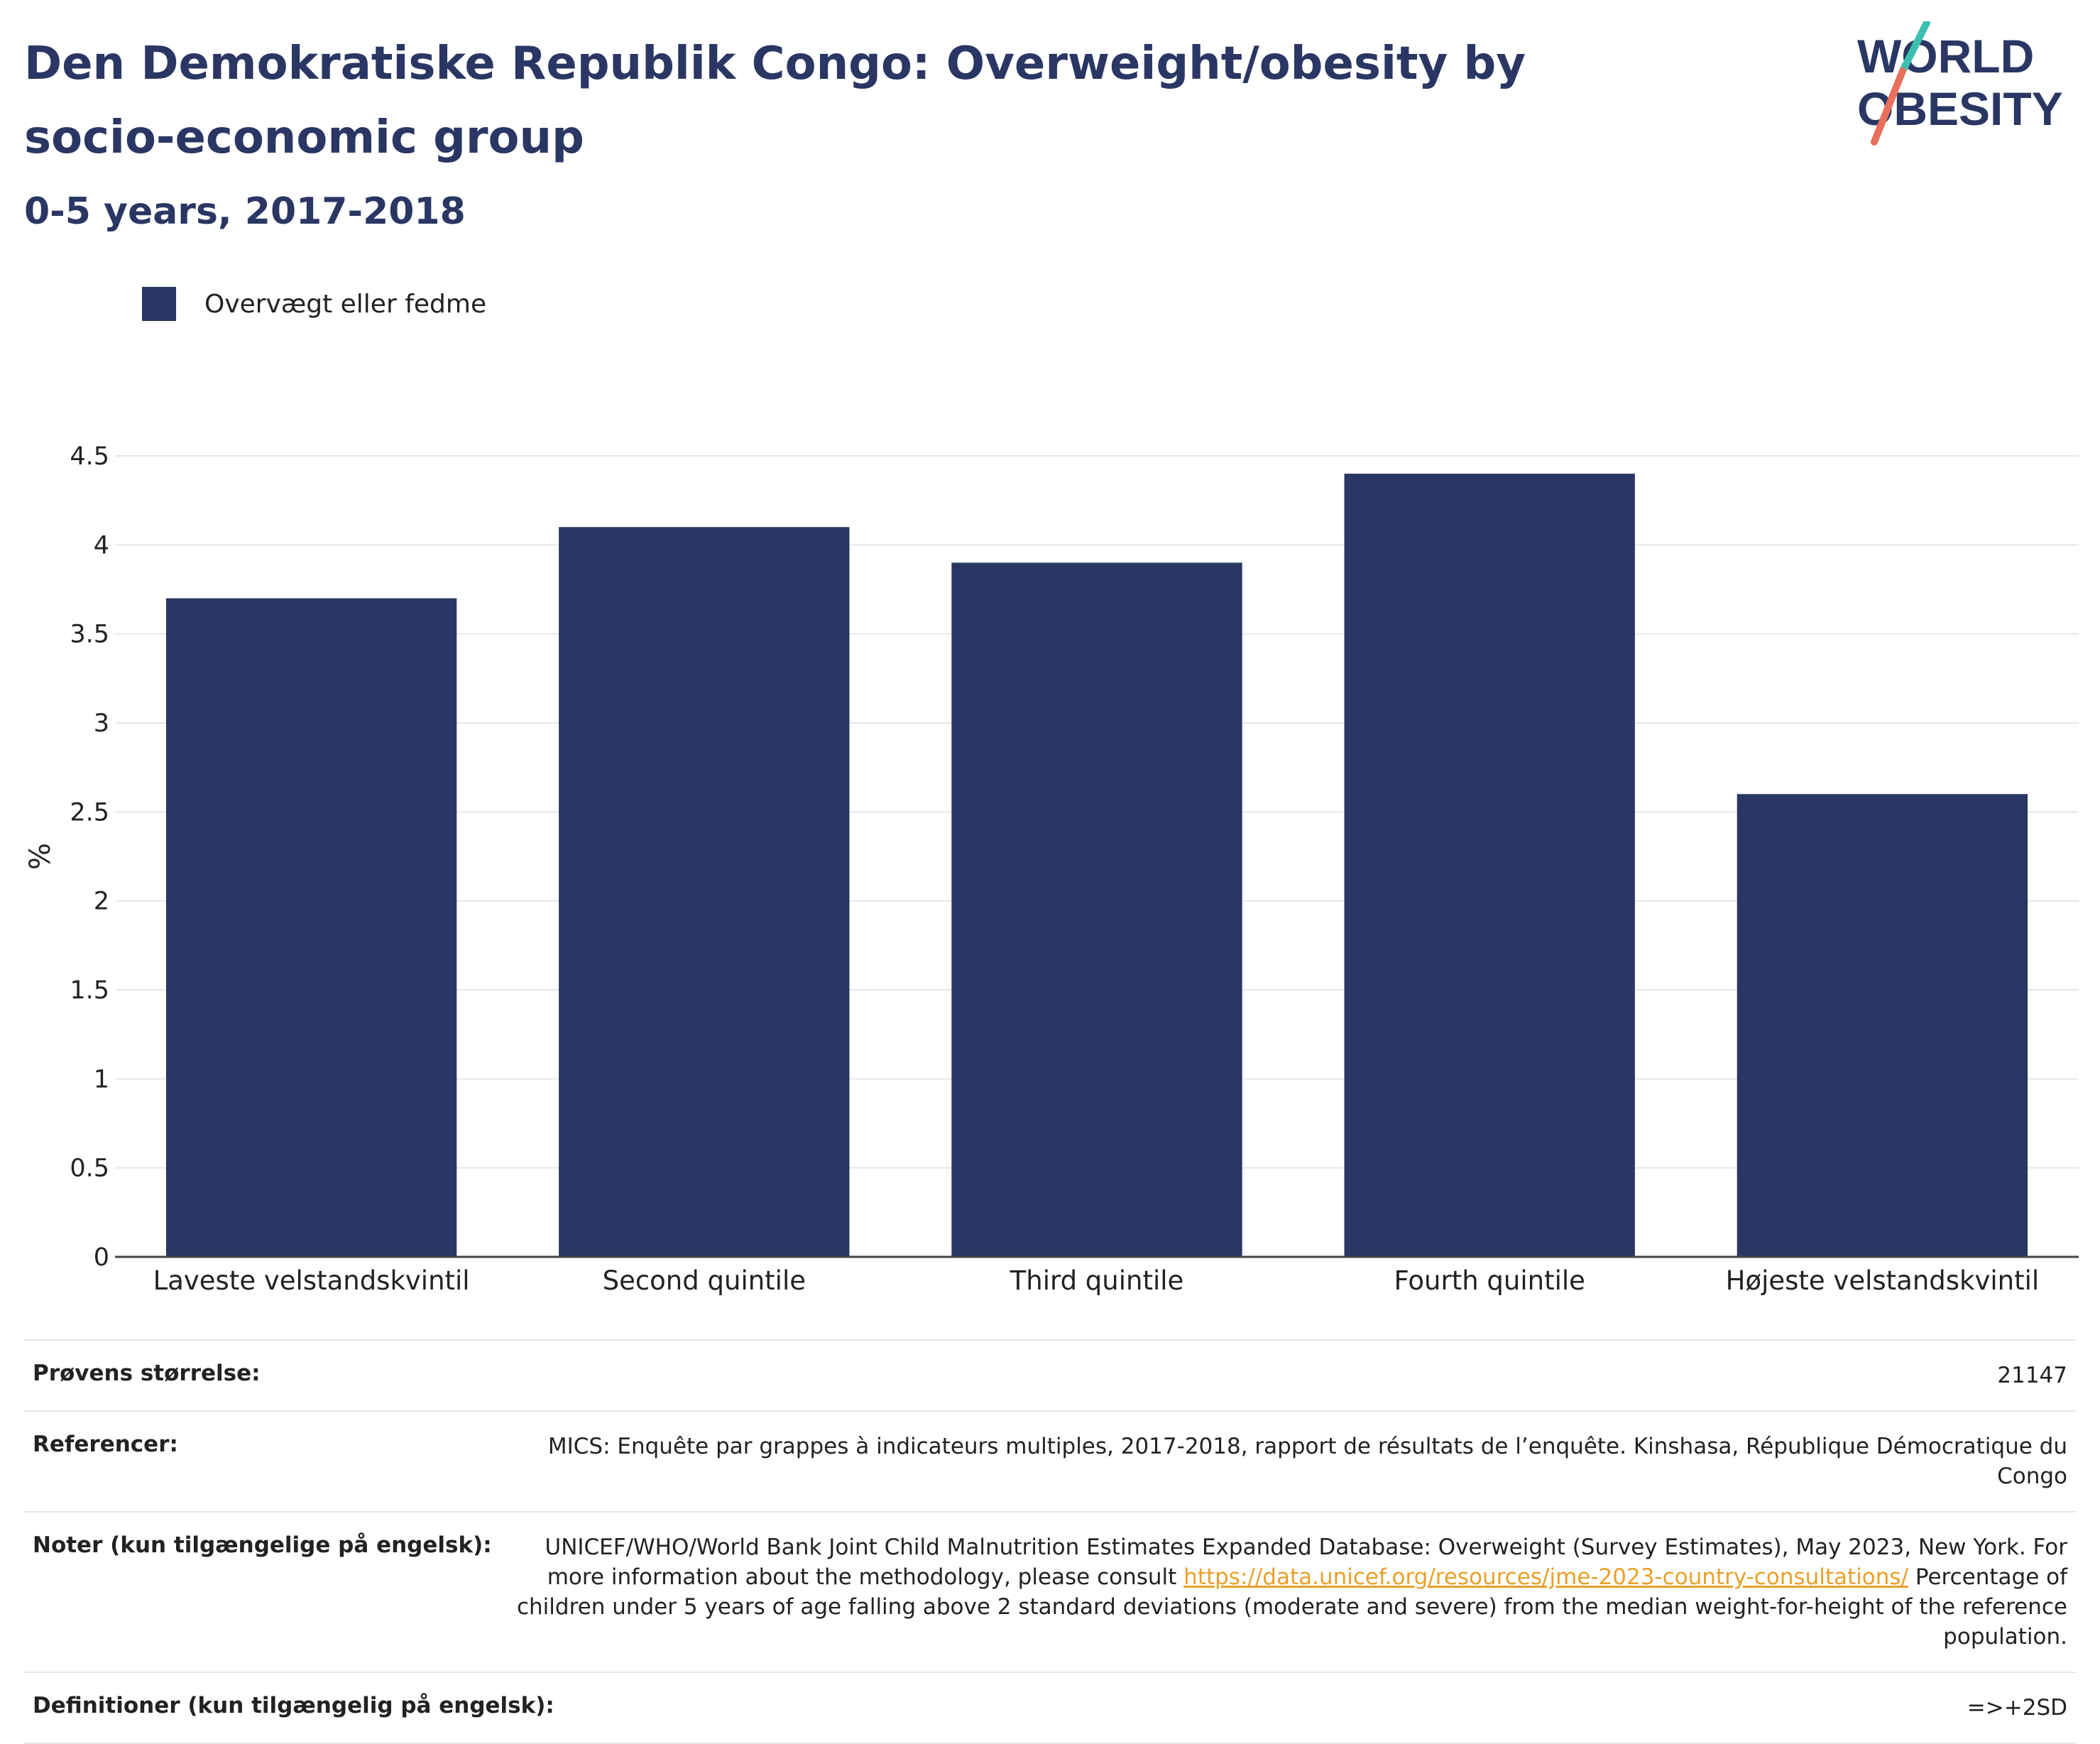 The height and width of the screenshot is (1744, 2100). What do you see at coordinates (311, 1280) in the screenshot?
I see `x-tick-label: Laveste velstandskvintil` at bounding box center [311, 1280].